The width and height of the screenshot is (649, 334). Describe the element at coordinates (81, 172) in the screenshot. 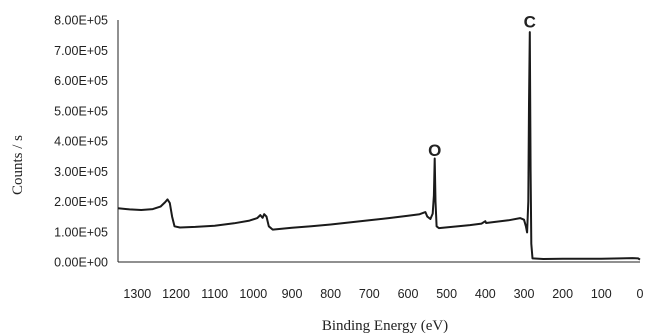

I see `y-tick-label: 3.00E+05` at that location.